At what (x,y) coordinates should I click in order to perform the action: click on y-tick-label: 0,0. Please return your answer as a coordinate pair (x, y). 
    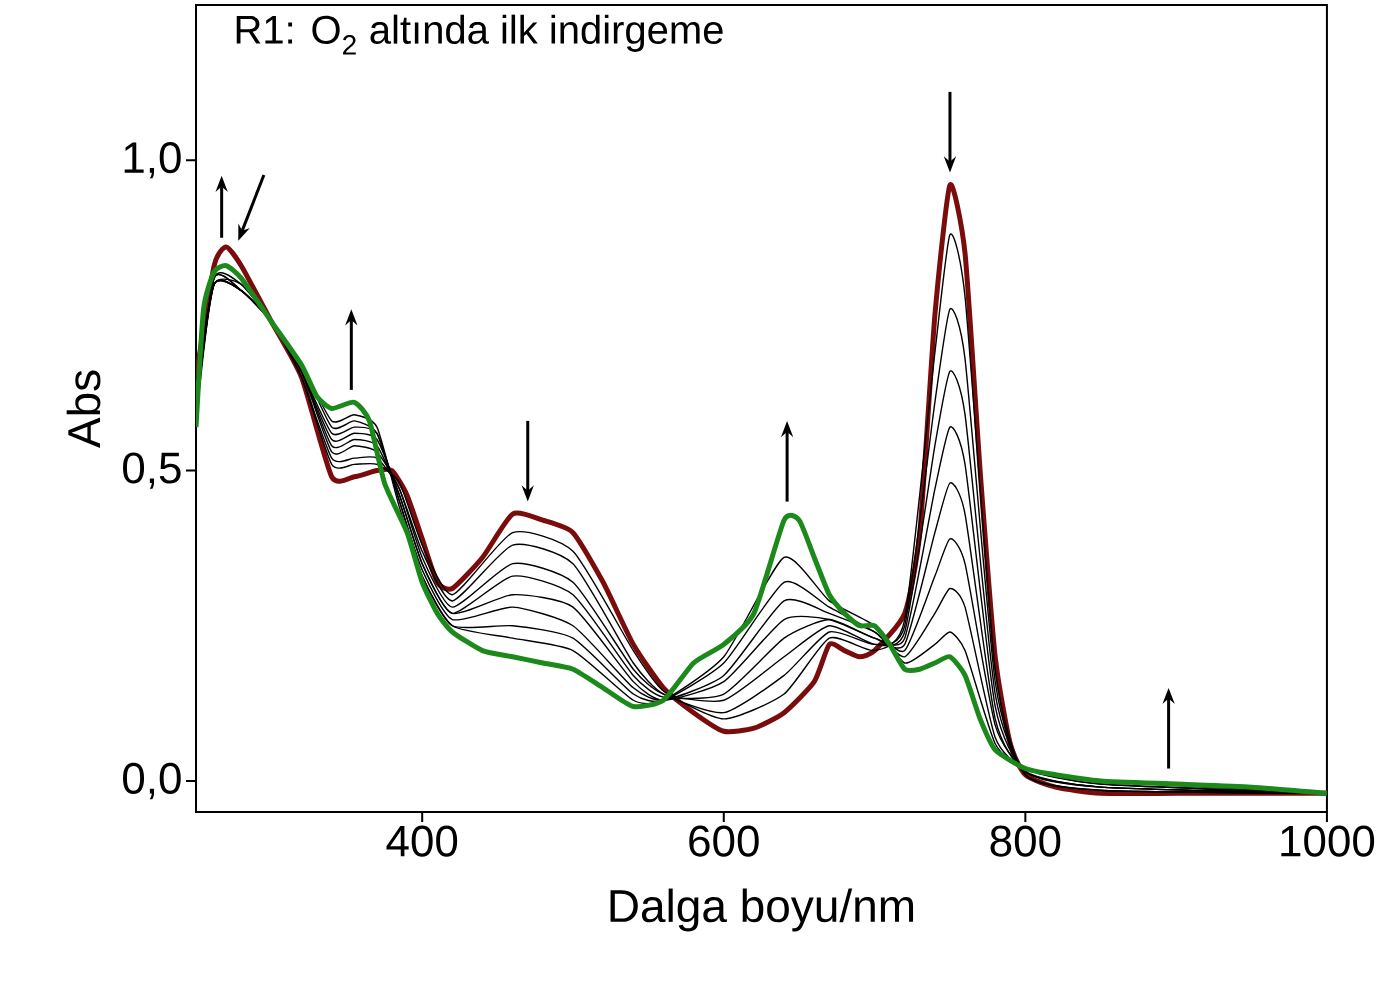
    Looking at the image, I should click on (152, 781).